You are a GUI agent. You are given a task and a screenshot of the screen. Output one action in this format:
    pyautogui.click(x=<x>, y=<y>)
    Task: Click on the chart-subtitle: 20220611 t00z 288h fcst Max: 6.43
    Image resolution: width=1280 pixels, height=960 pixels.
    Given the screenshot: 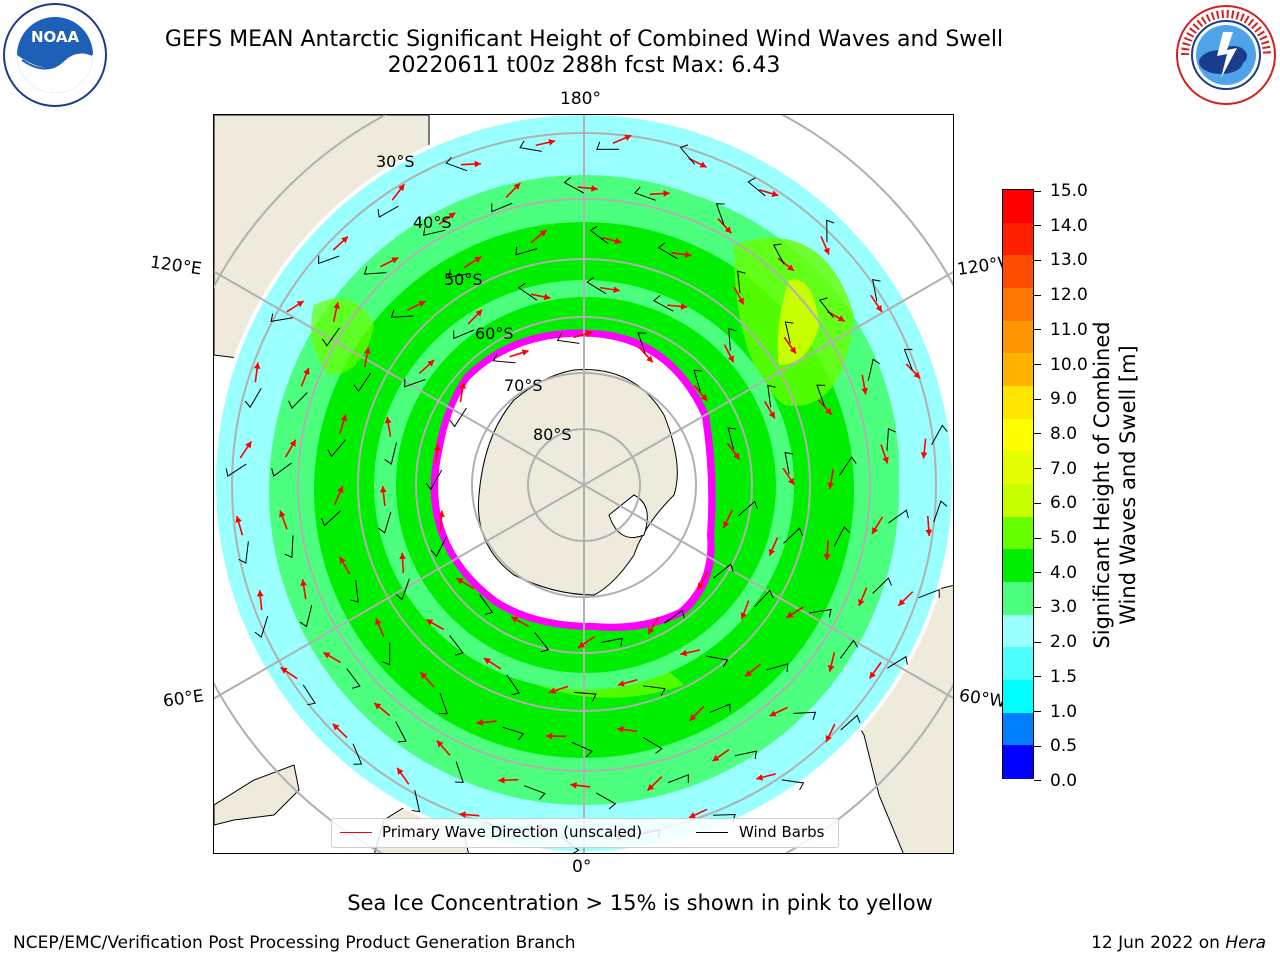 What is the action you would take?
    pyautogui.click(x=584, y=65)
    